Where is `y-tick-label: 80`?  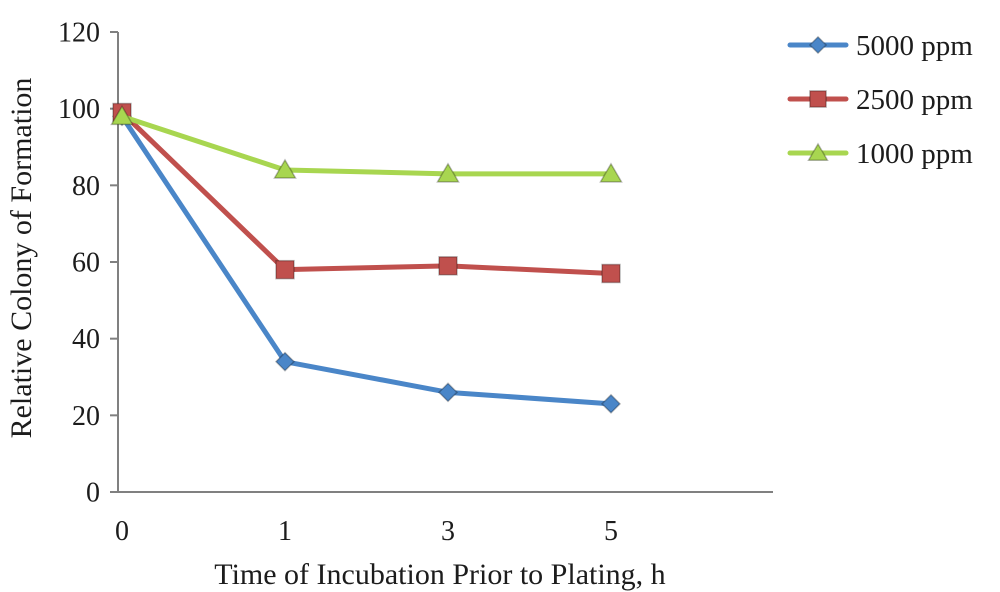
y-tick-label: 80 is located at coordinates (86, 186).